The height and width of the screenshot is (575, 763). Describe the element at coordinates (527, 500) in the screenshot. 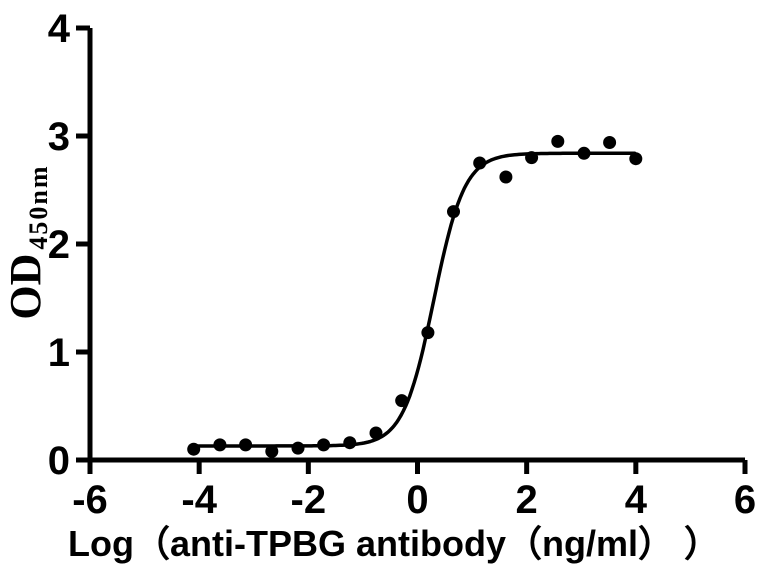

I see `x-tick-label: 2` at that location.